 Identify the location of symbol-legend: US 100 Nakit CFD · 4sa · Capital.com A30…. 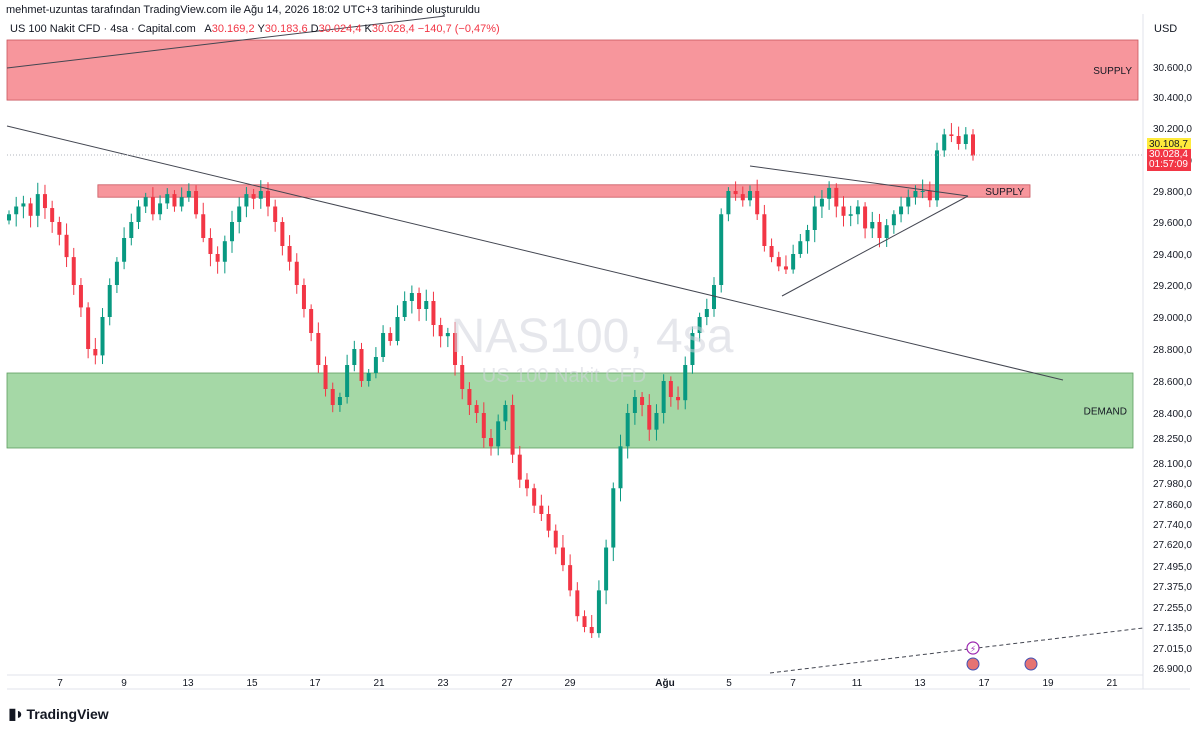
(255, 29).